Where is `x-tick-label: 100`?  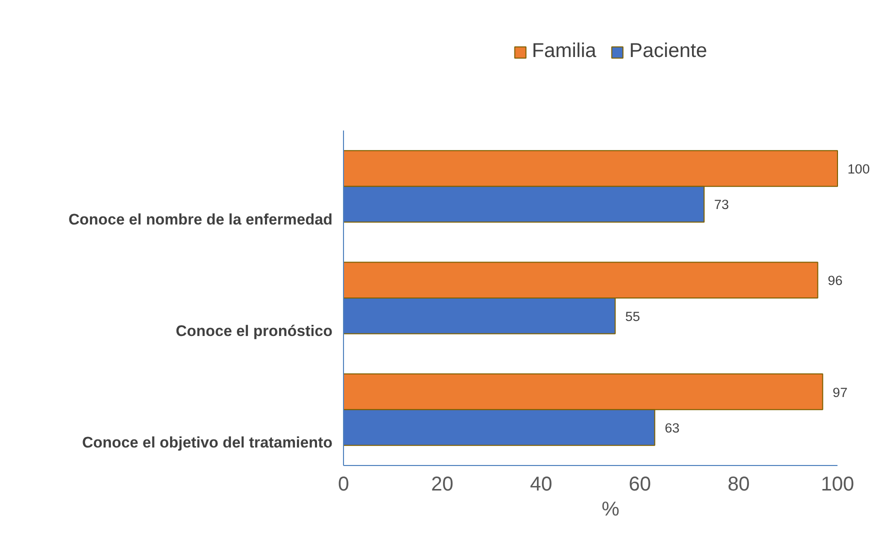 x-tick-label: 100 is located at coordinates (837, 485).